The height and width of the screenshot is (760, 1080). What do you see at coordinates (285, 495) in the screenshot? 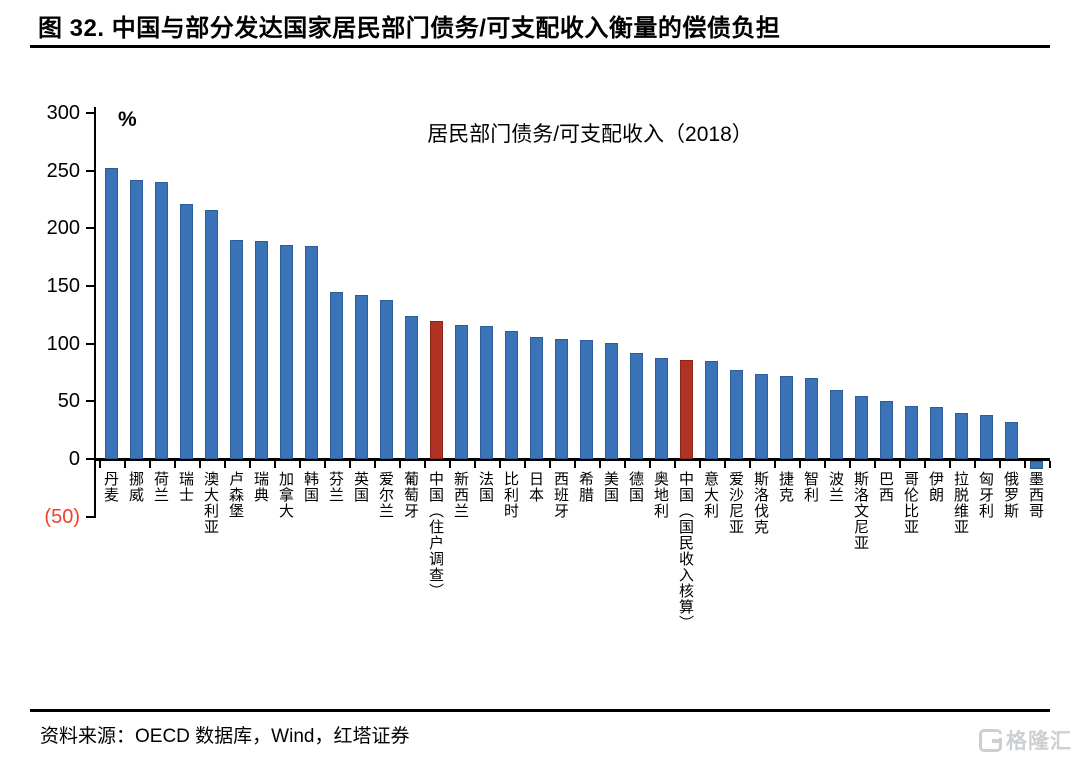
I see `category-label: 加拿大` at bounding box center [285, 495].